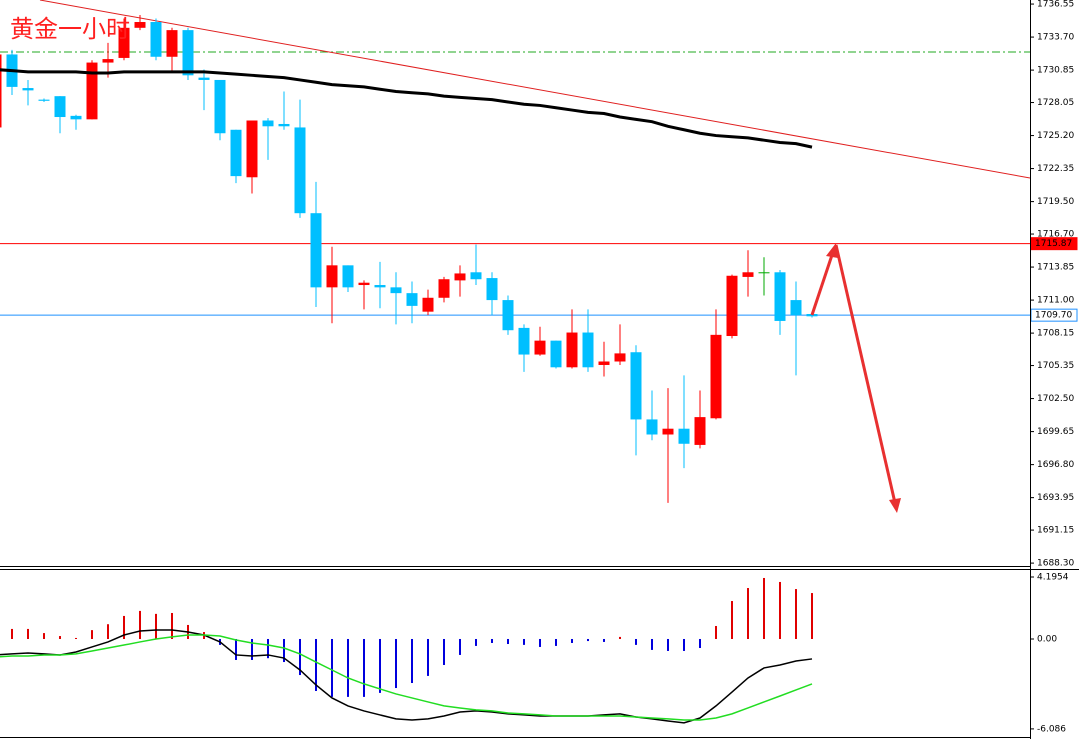 The image size is (1079, 739). I want to click on y-tick-label: 1713.85, so click(1055, 268).